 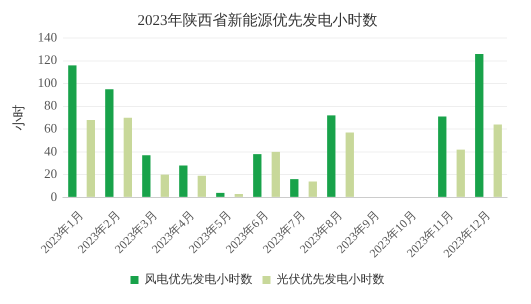 I want to click on y-tick-label: 80, so click(x=51, y=105).